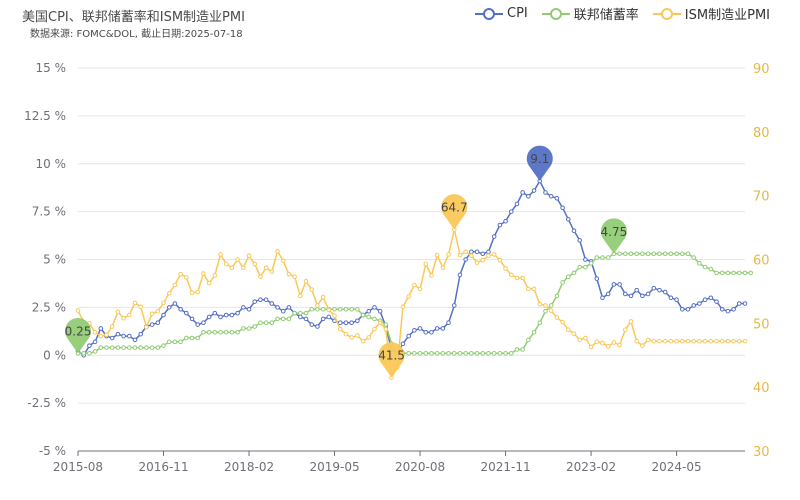 The width and height of the screenshot is (800, 500). Describe the element at coordinates (590, 13) in the screenshot. I see `legend-item-fed-rate: 联邦储蓄率` at that location.